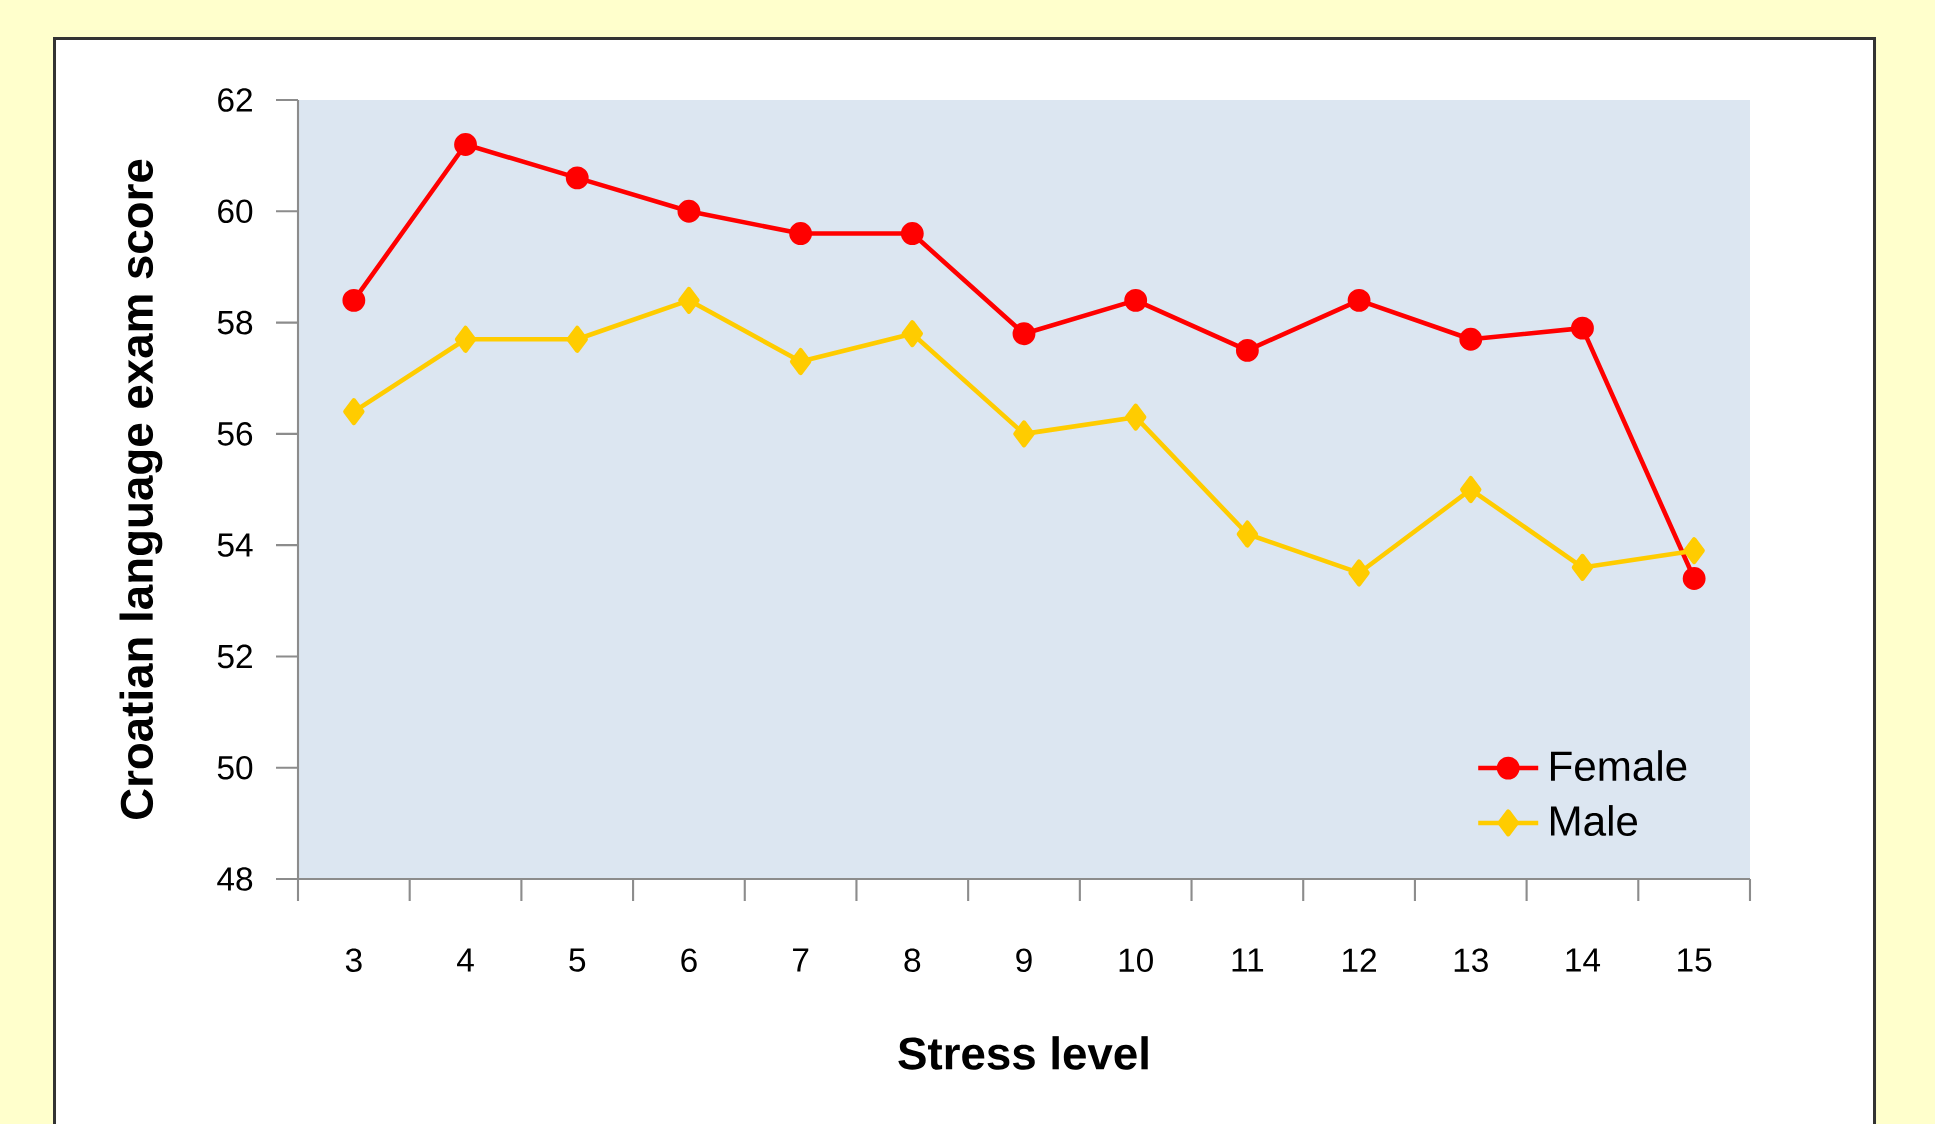  Describe the element at coordinates (235, 434) in the screenshot. I see `y-tick-label: 56` at that location.